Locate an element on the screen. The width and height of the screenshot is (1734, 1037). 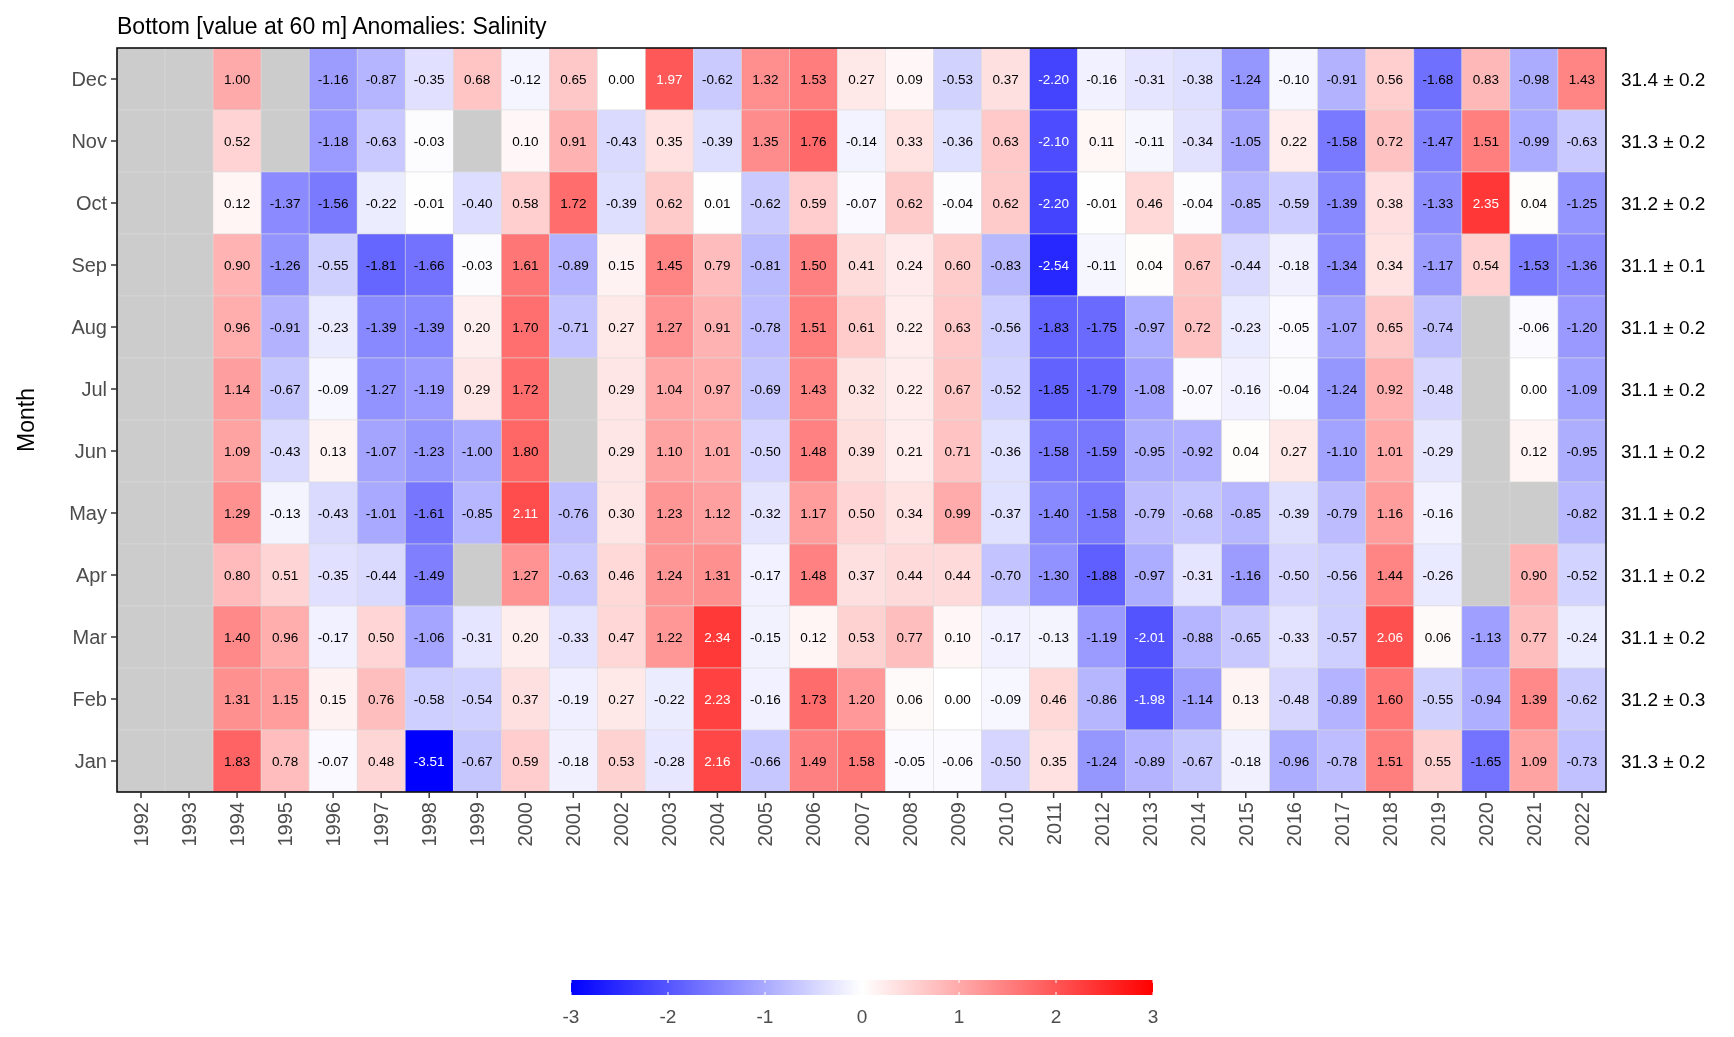
data-label: 1.20 is located at coordinates (861, 699).